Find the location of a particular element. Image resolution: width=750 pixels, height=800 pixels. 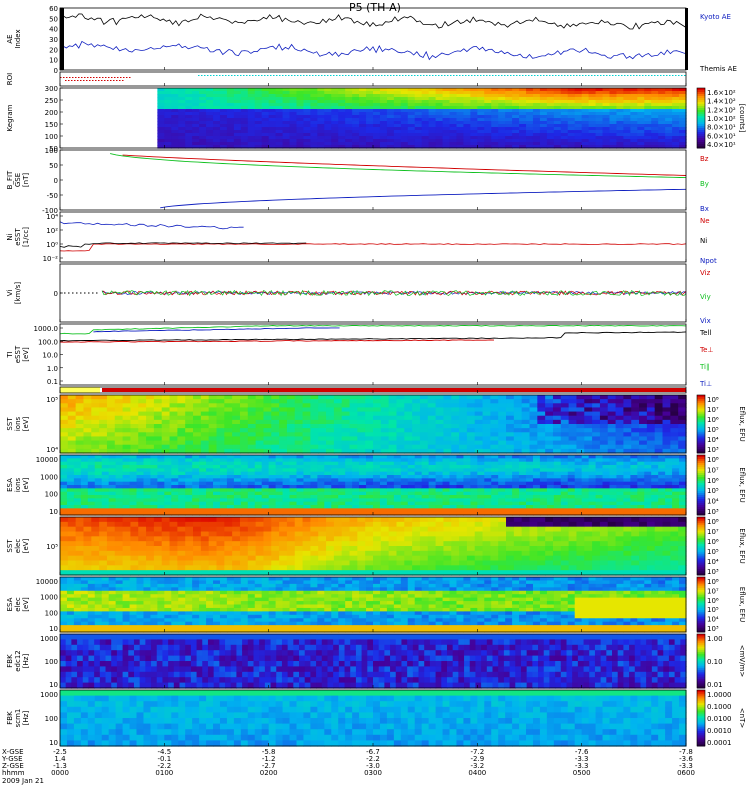

ytick-label: 20 is located at coordinates (53, 50).